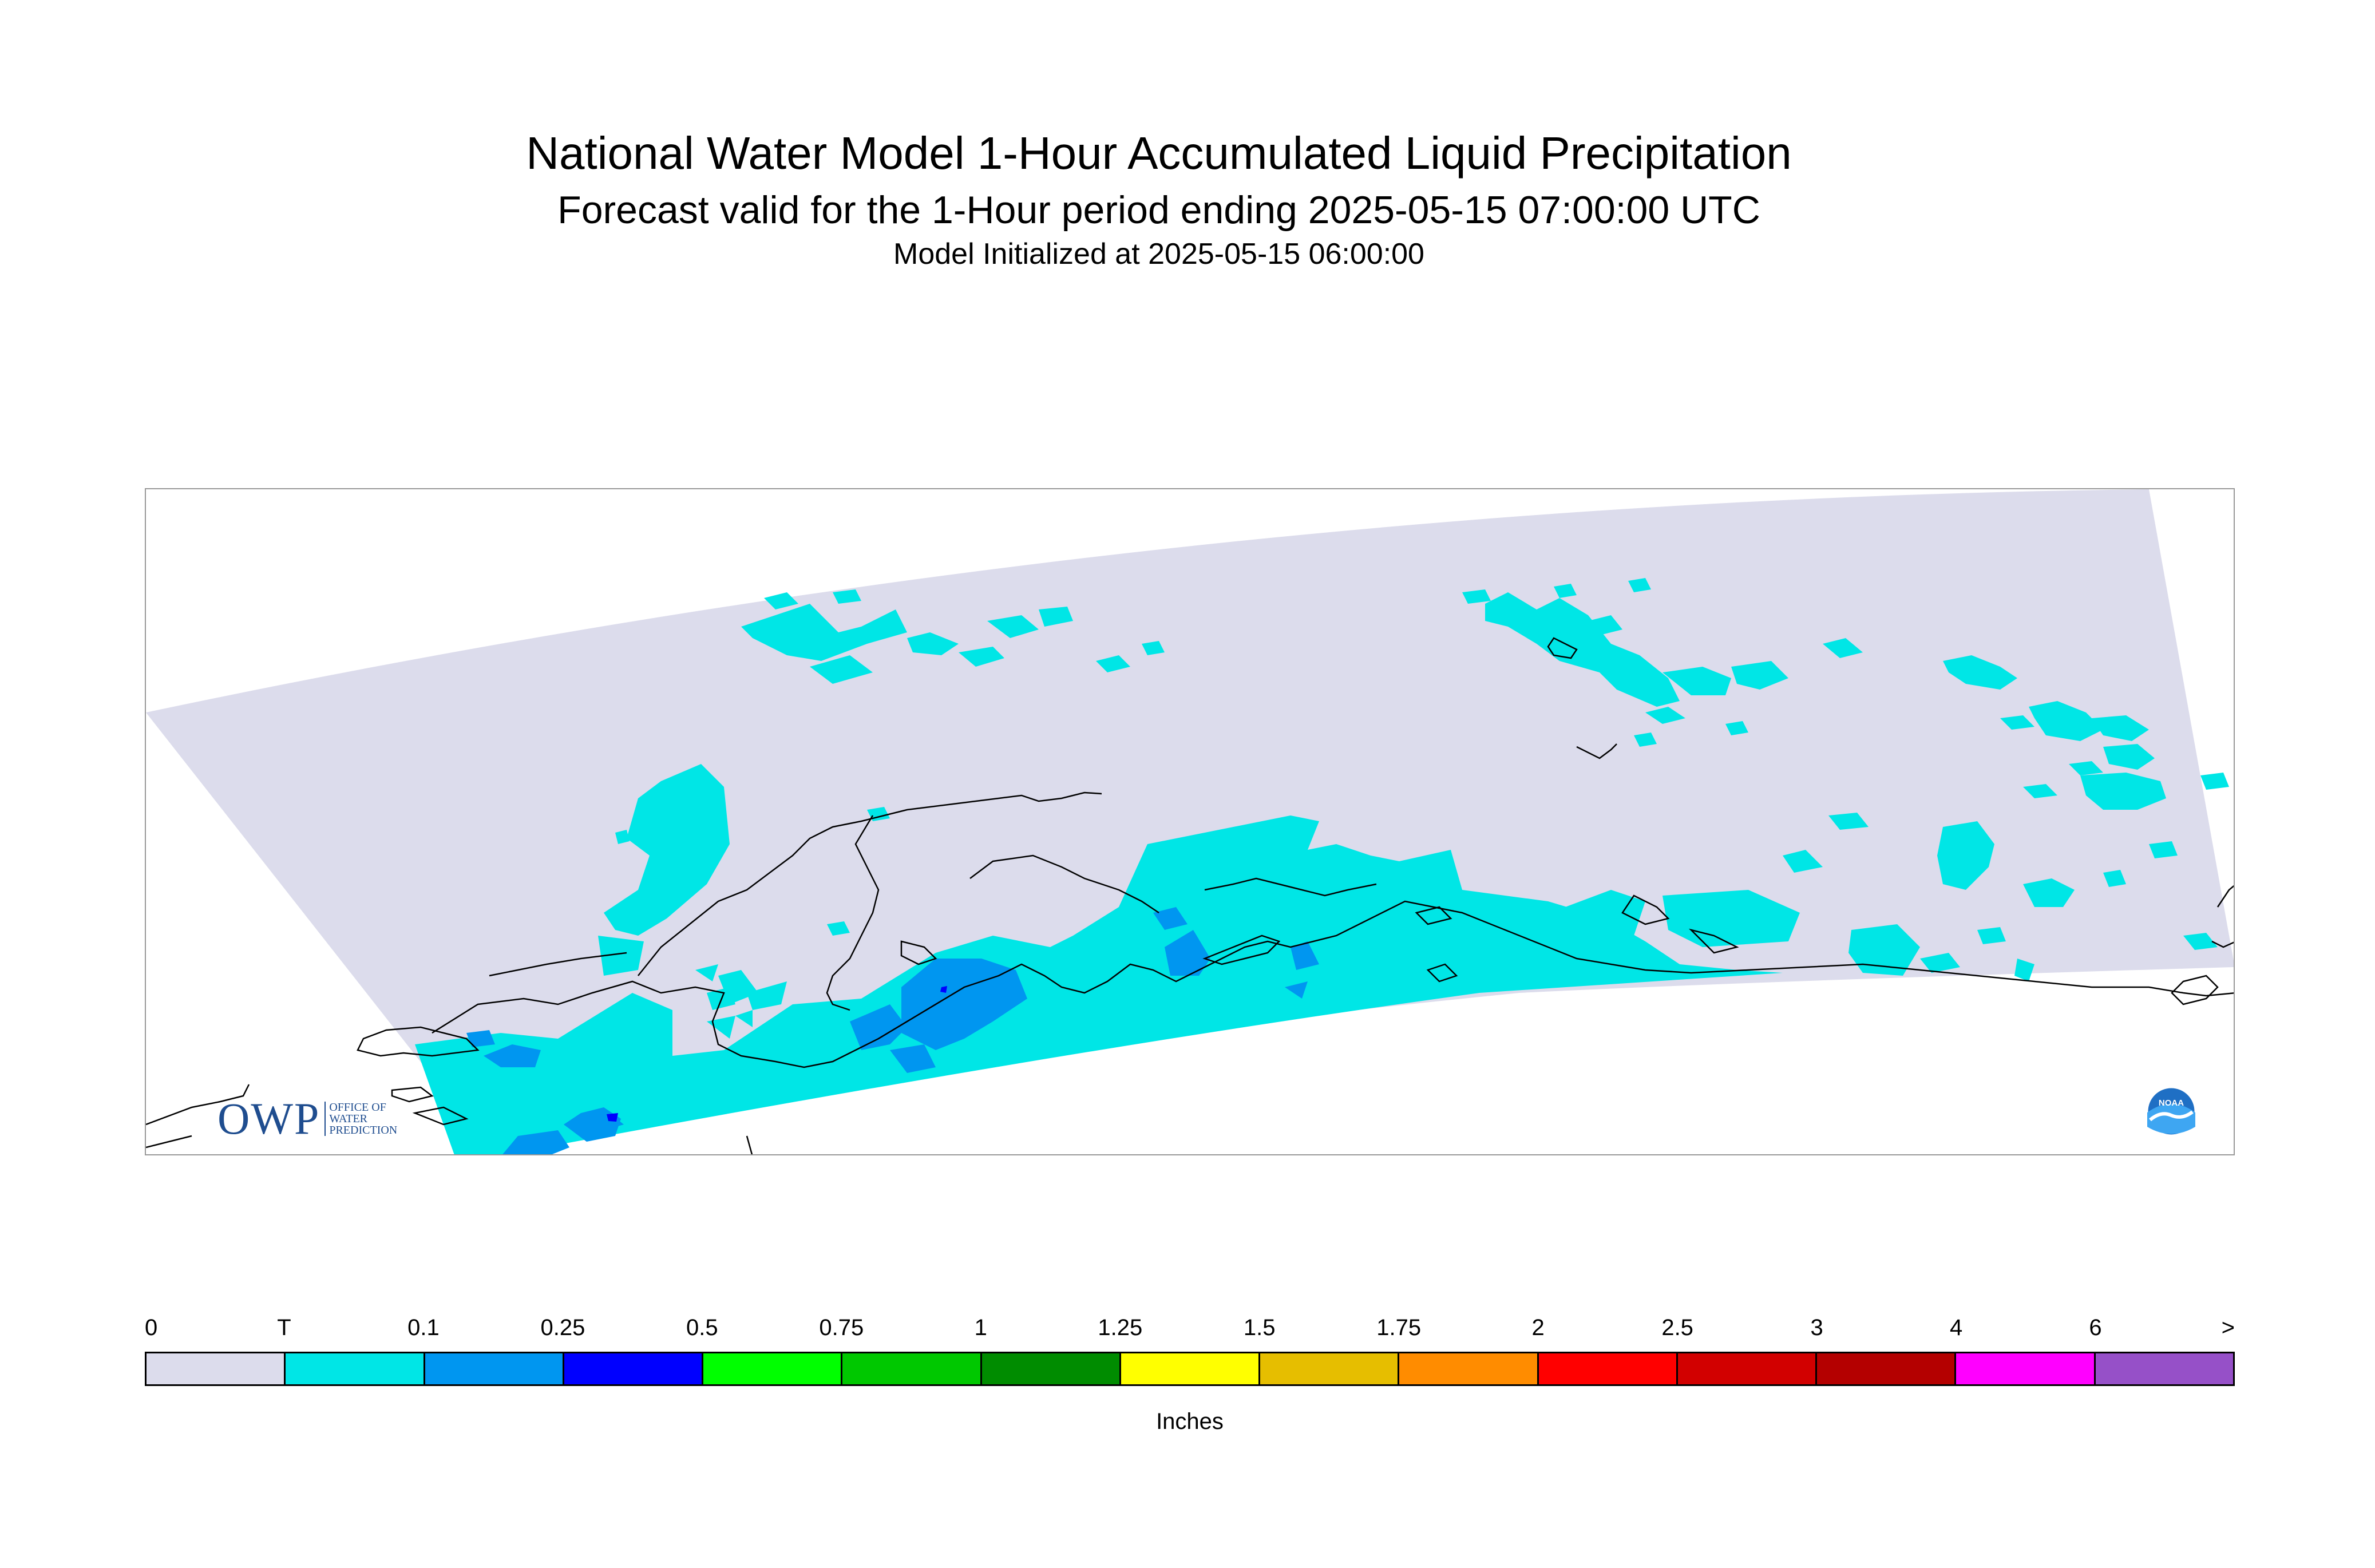 This screenshot has height=1568, width=2375. I want to click on dark-blue-precip-areas, so click(777, 1054).